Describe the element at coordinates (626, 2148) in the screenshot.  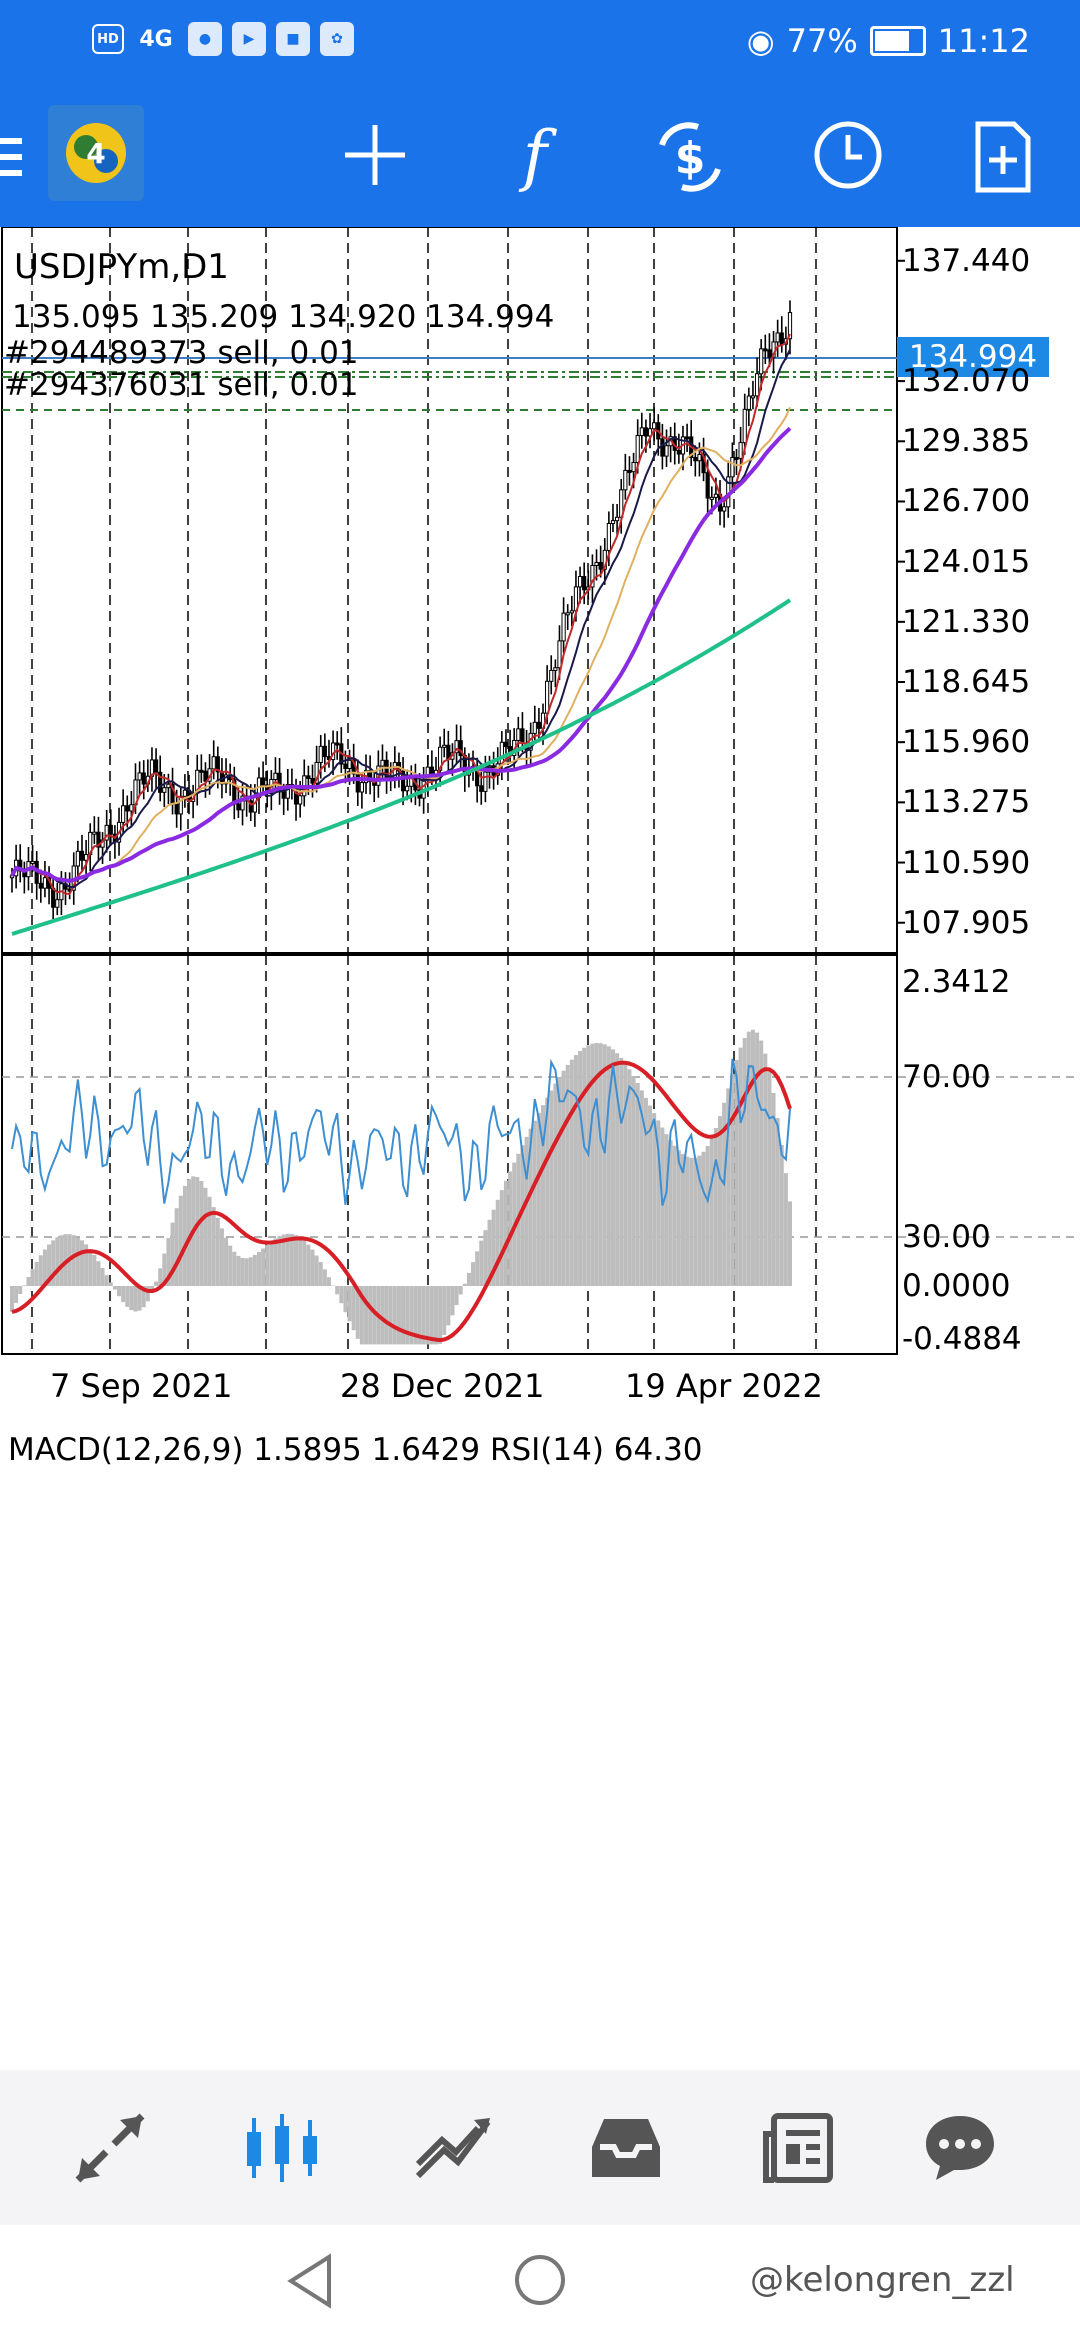
I see `history-icon` at that location.